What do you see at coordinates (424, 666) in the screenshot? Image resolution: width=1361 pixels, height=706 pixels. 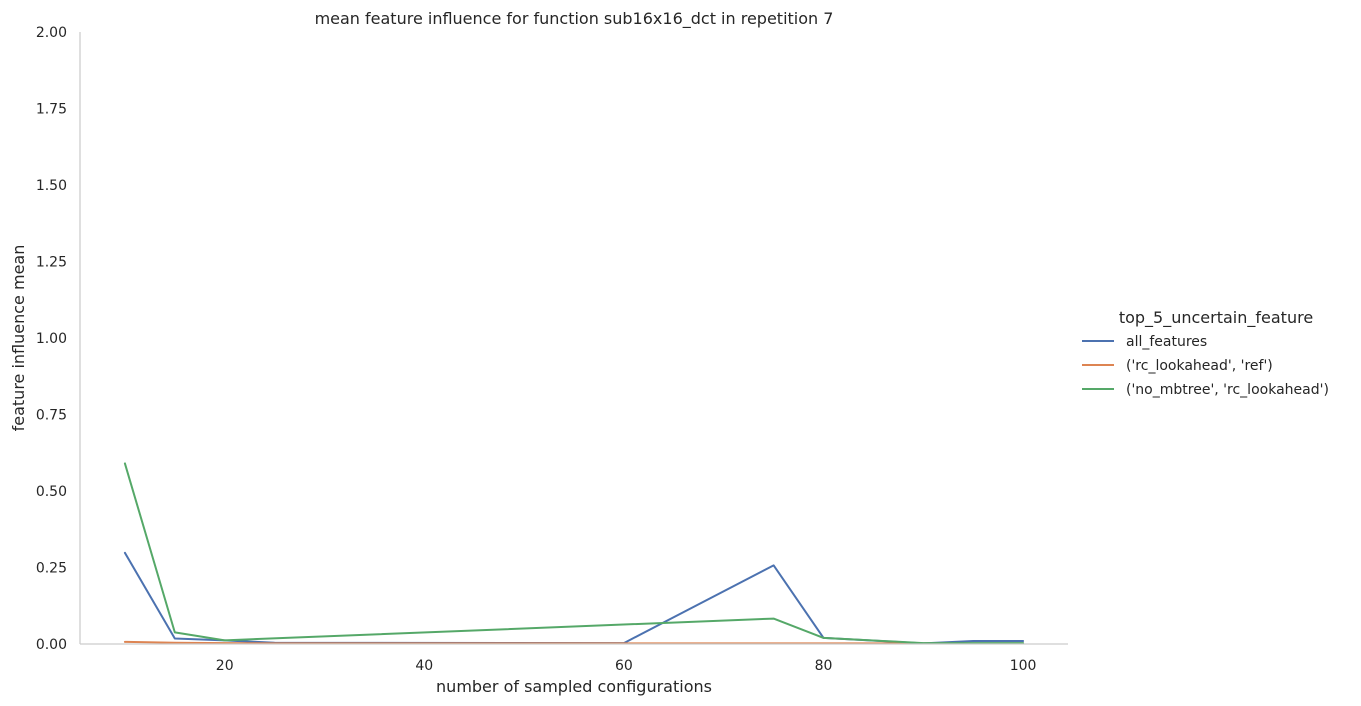 I see `x-tick-label: 40` at bounding box center [424, 666].